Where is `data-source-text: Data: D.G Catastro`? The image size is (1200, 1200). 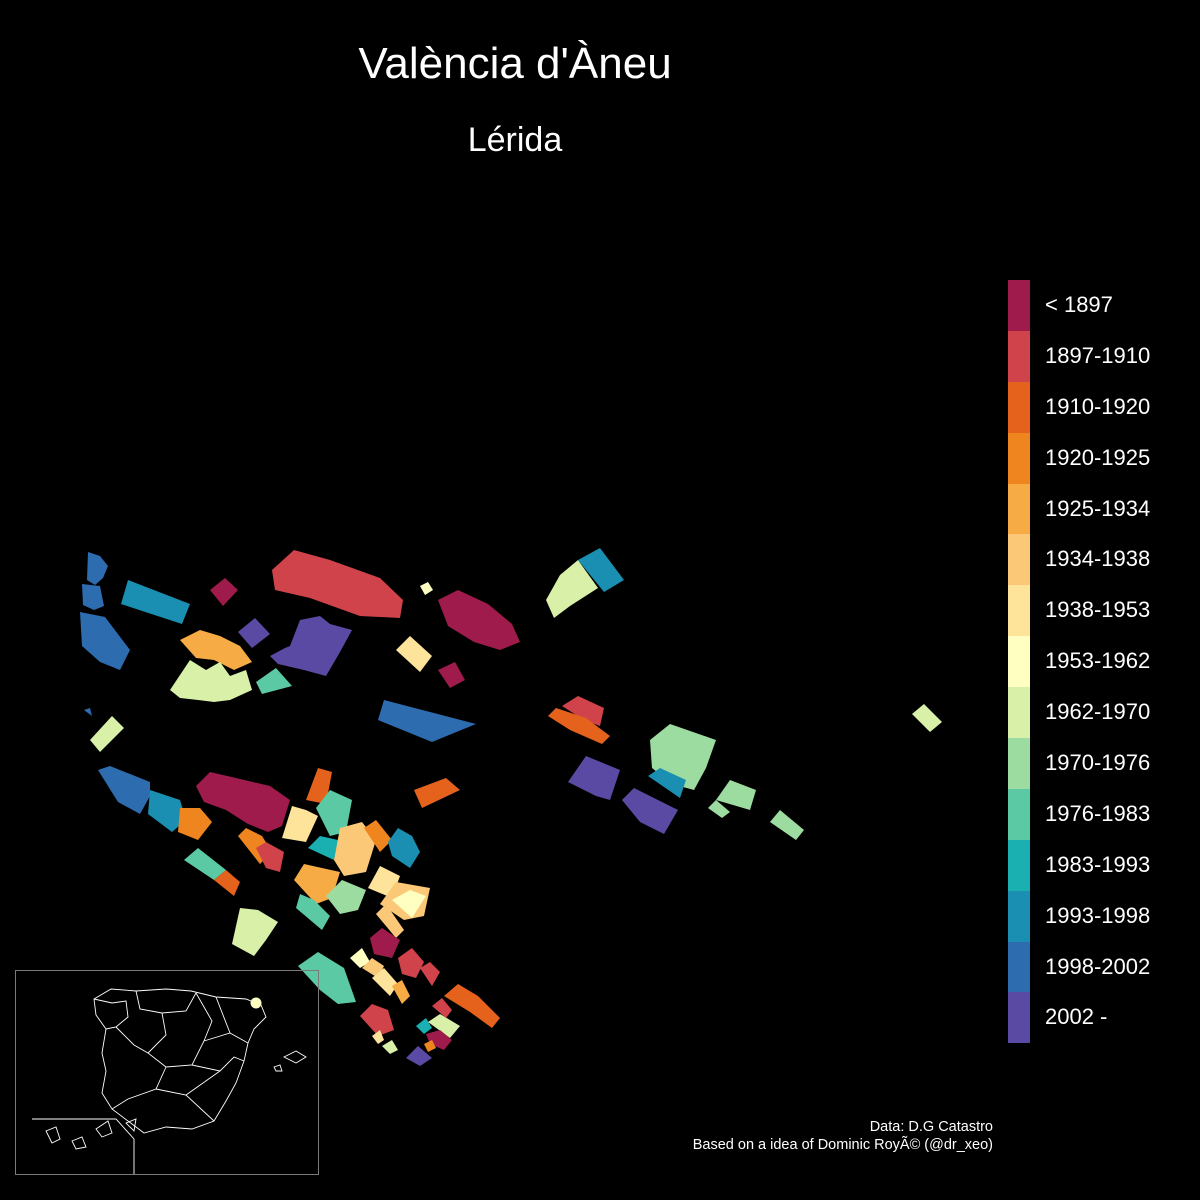
data-source-text: Data: D.G Catastro is located at coordinates (931, 1127).